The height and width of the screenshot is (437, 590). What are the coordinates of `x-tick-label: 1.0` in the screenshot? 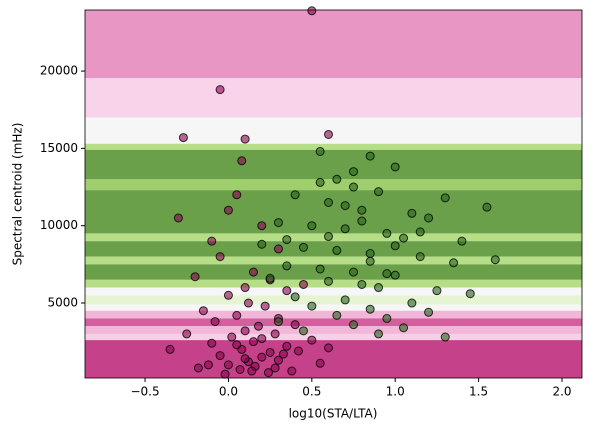 It's located at (395, 392).